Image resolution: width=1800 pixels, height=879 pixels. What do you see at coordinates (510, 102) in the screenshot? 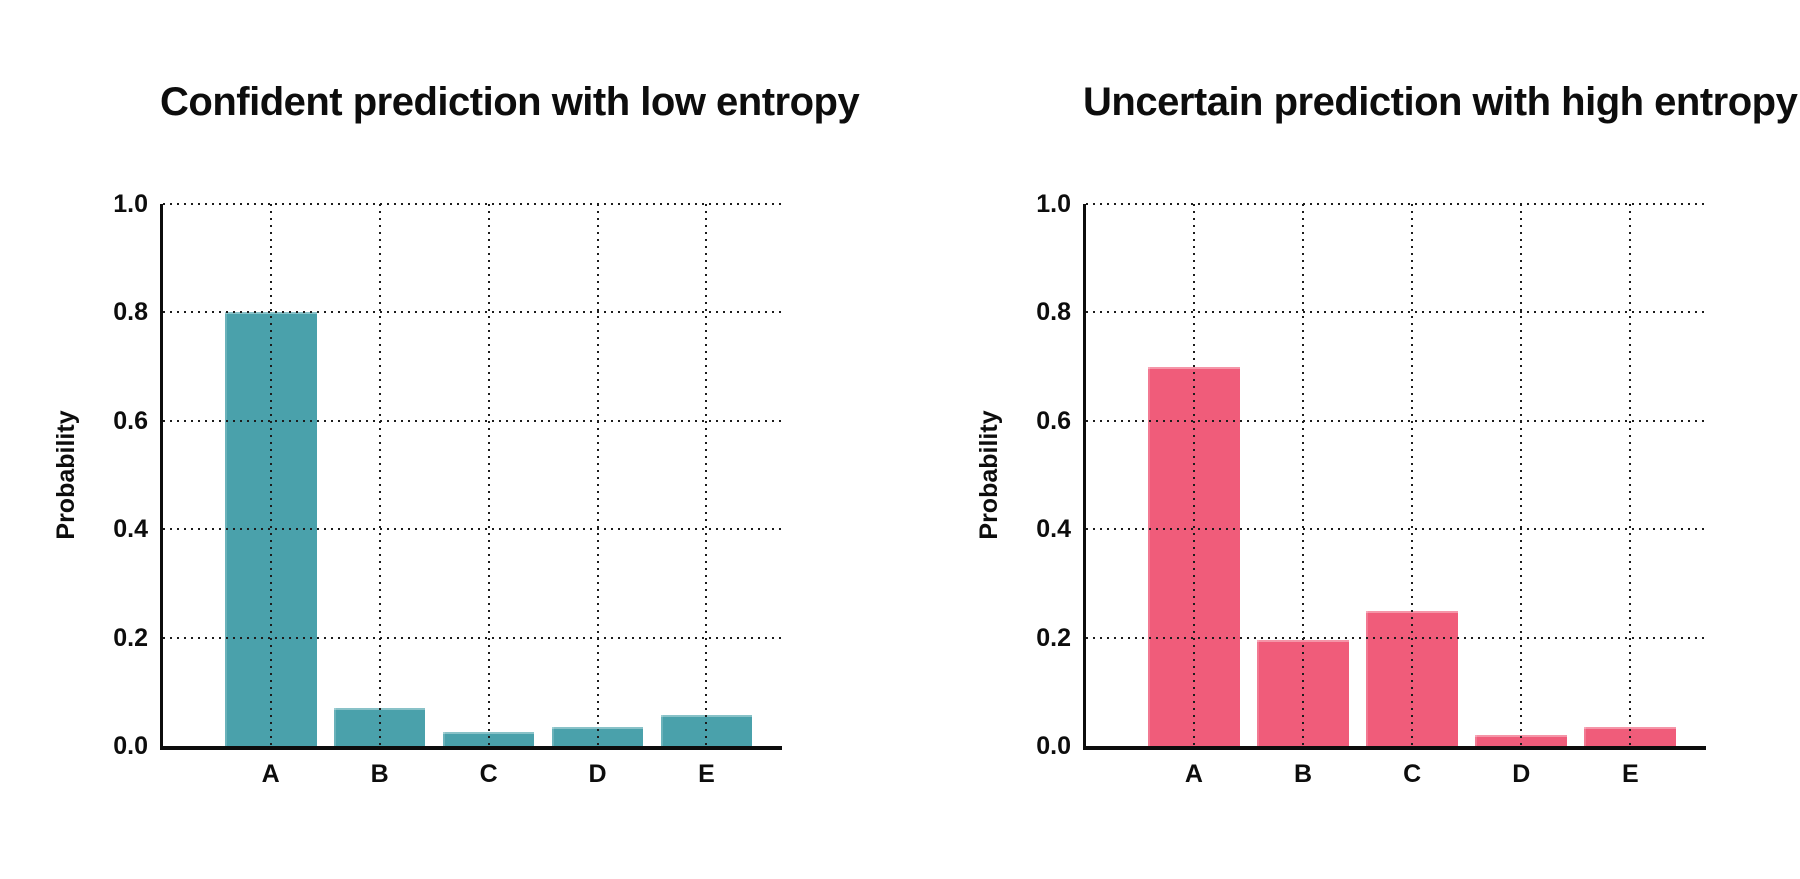
I see `chart-title: Confident prediction with low entropy` at bounding box center [510, 102].